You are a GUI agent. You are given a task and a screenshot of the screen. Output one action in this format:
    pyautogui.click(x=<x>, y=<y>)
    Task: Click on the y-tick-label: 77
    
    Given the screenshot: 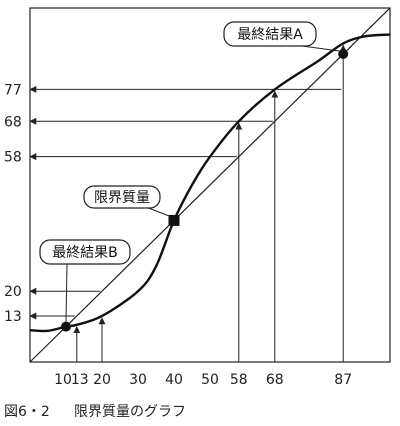 What is the action you would take?
    pyautogui.click(x=13, y=90)
    